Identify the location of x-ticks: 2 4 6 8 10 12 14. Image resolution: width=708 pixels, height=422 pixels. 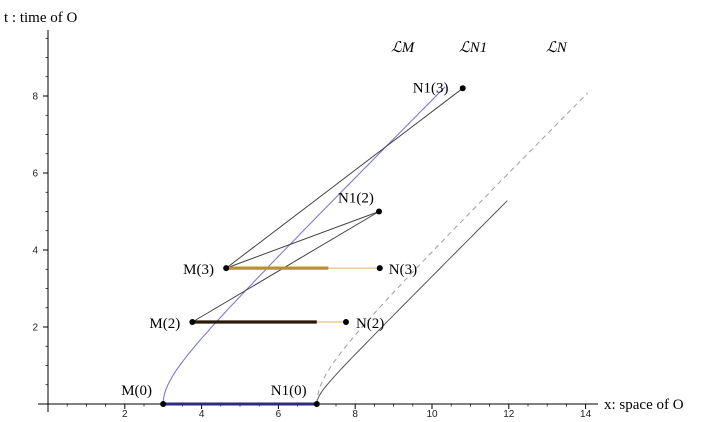
(329, 412).